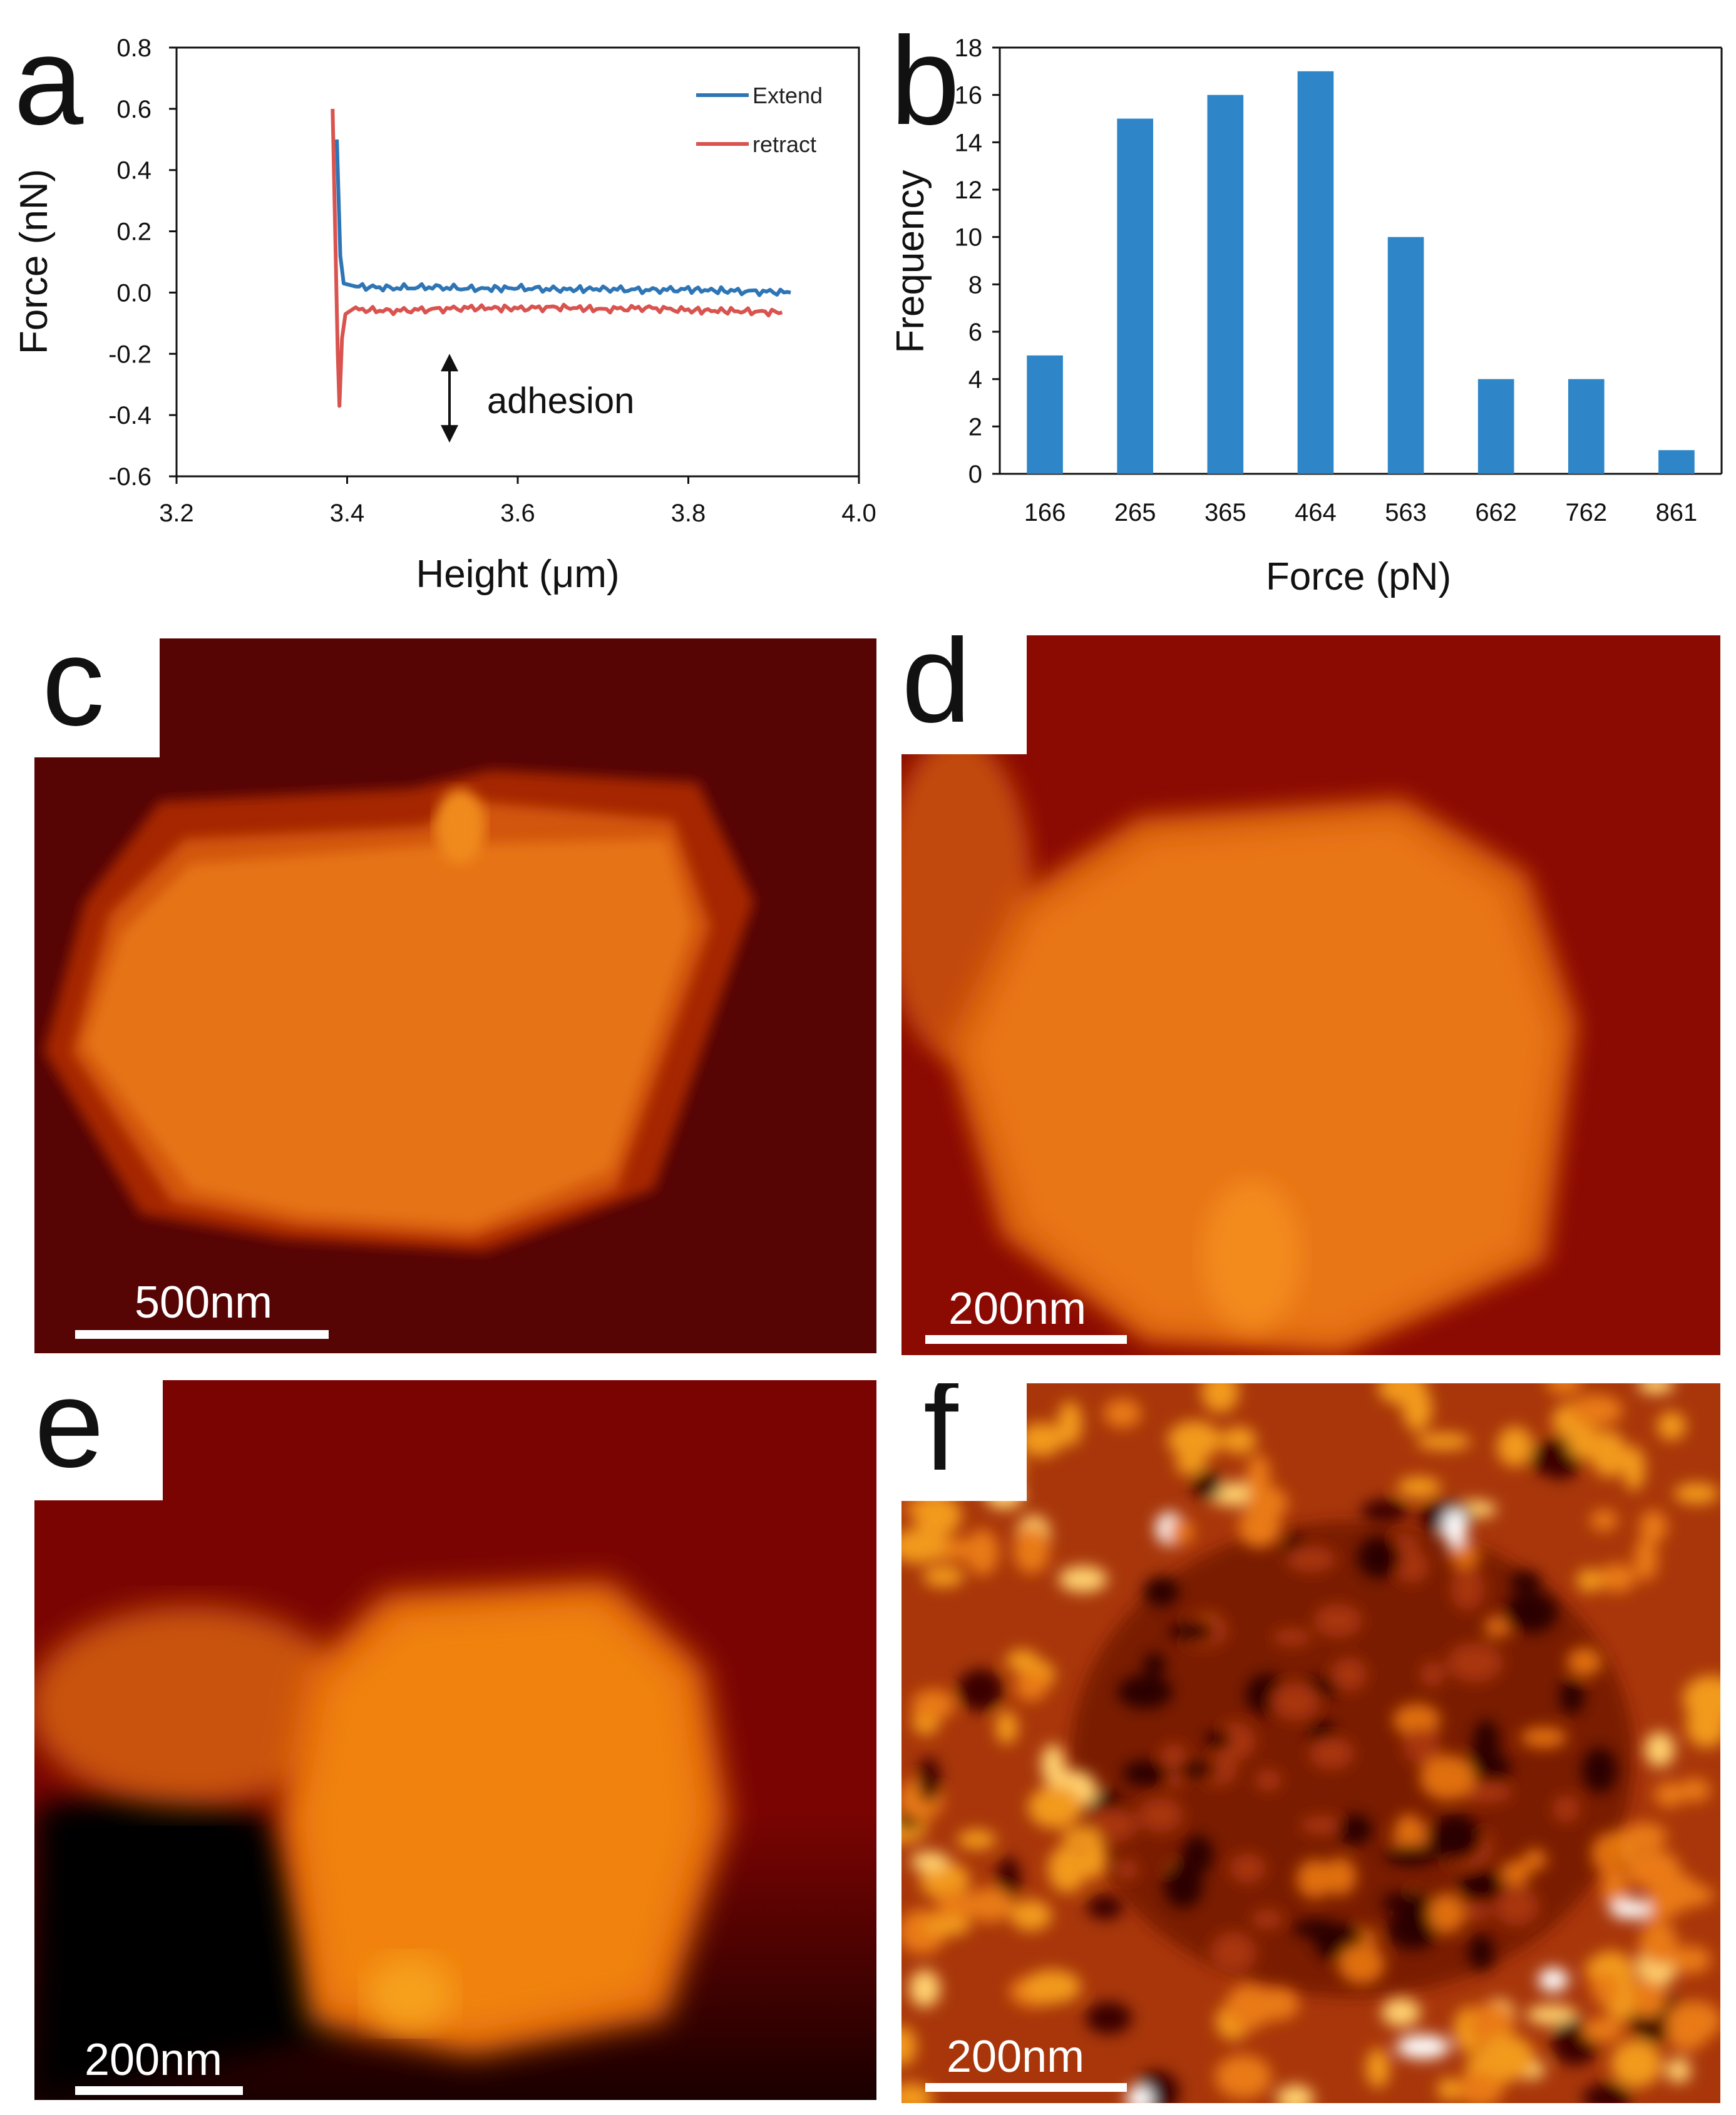 The height and width of the screenshot is (2115, 1736). I want to click on x-tick-label: 3.8, so click(688, 513).